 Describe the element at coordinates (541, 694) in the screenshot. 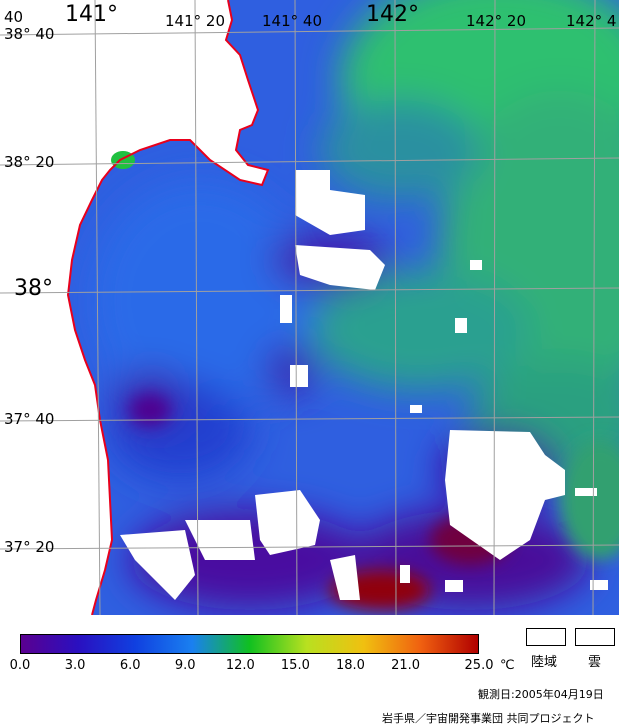

I see `observation-date: 観測日:2005年04月19日` at that location.